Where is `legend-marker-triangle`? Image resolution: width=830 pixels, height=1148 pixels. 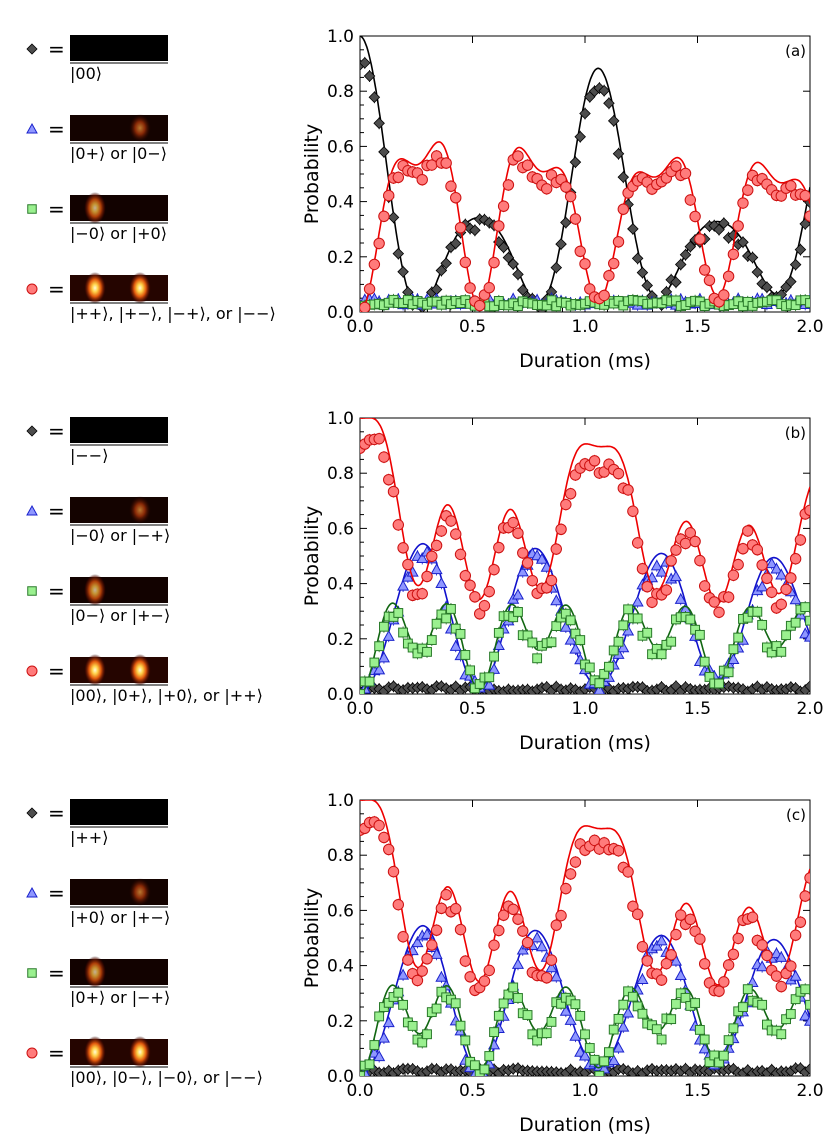
legend-marker-triangle is located at coordinates (32, 128).